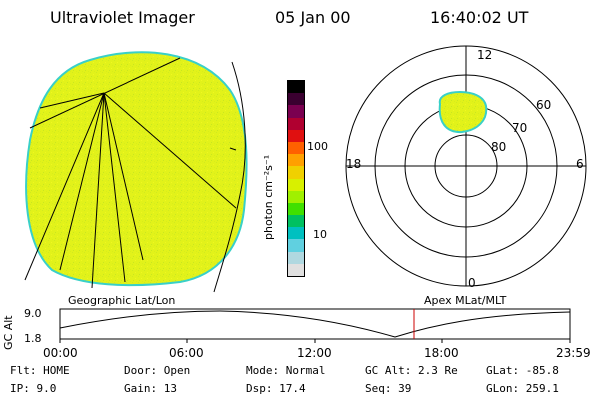 This screenshot has width=600, height=400. Describe the element at coordinates (354, 164) in the screenshot. I see `mlt-label-18: 18` at that location.